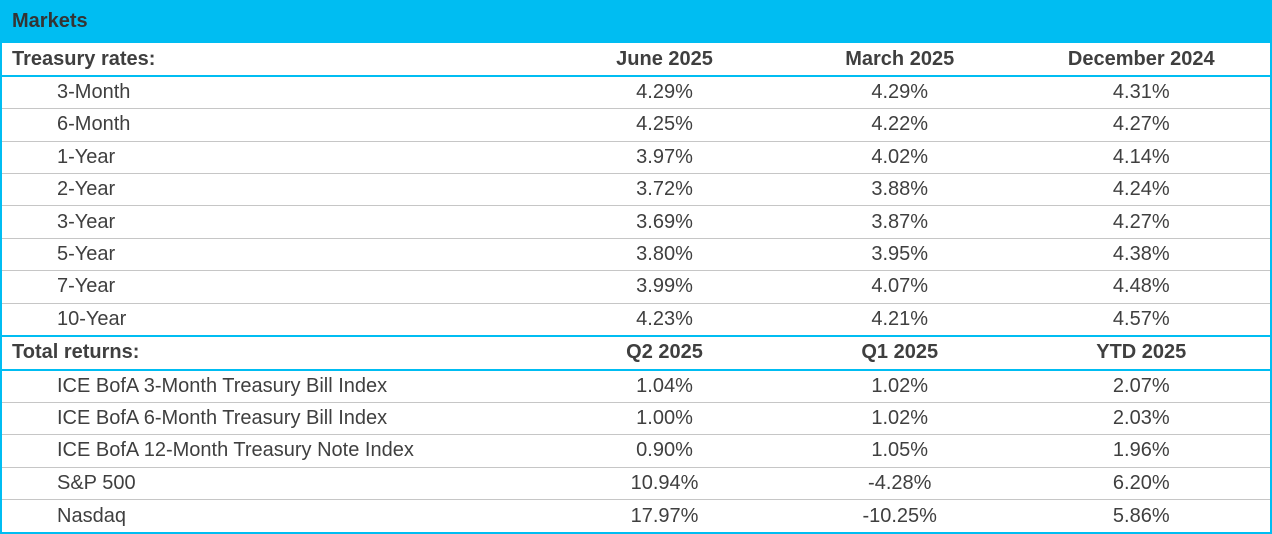 The width and height of the screenshot is (1272, 534). Describe the element at coordinates (86, 189) in the screenshot. I see `row-label: 2-Year` at that location.